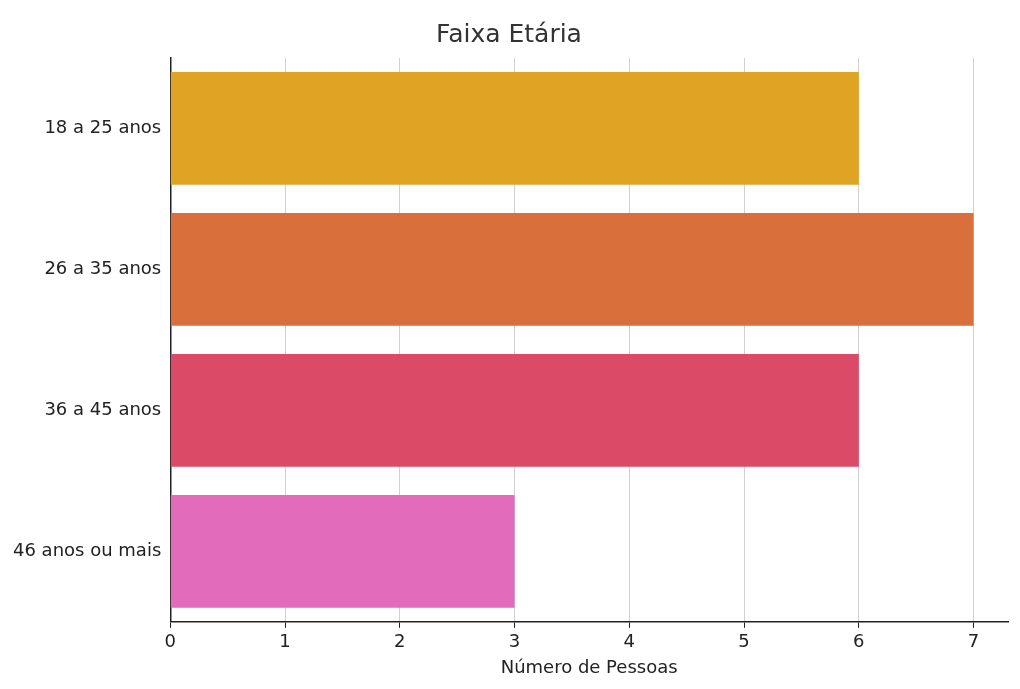 This screenshot has width=1020, height=689. What do you see at coordinates (589, 666) in the screenshot?
I see `x-axis-title: Número de Pessoas` at bounding box center [589, 666].